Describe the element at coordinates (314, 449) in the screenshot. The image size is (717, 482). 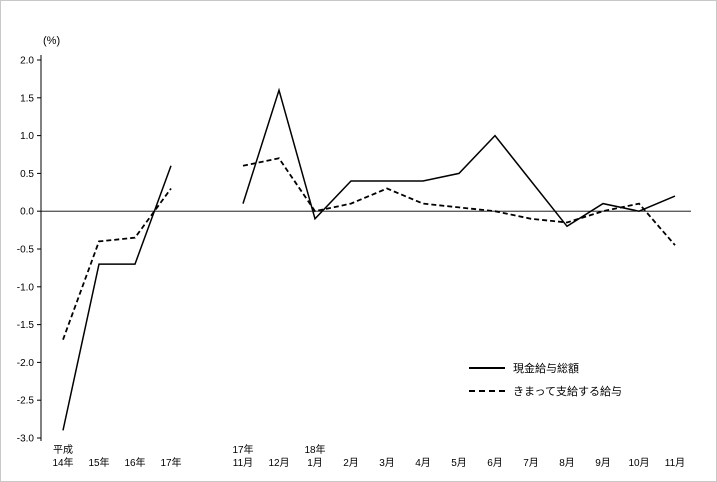
I see `x-tick-label-era: 18年` at that location.